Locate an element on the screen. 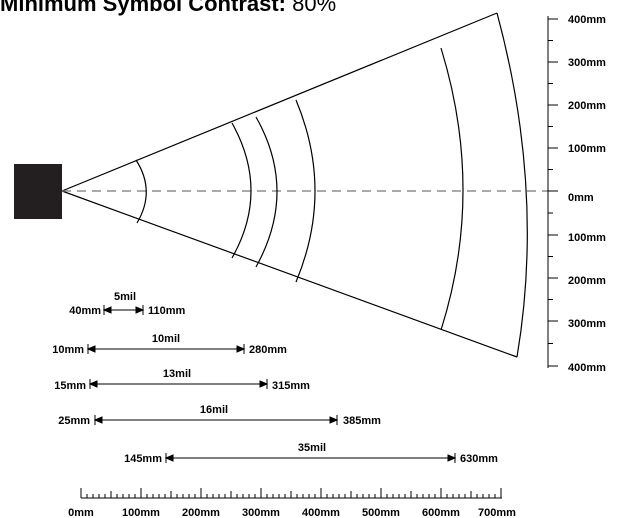 This screenshot has height=518, width=619. range-bar-far-label: 630mm is located at coordinates (479, 459).